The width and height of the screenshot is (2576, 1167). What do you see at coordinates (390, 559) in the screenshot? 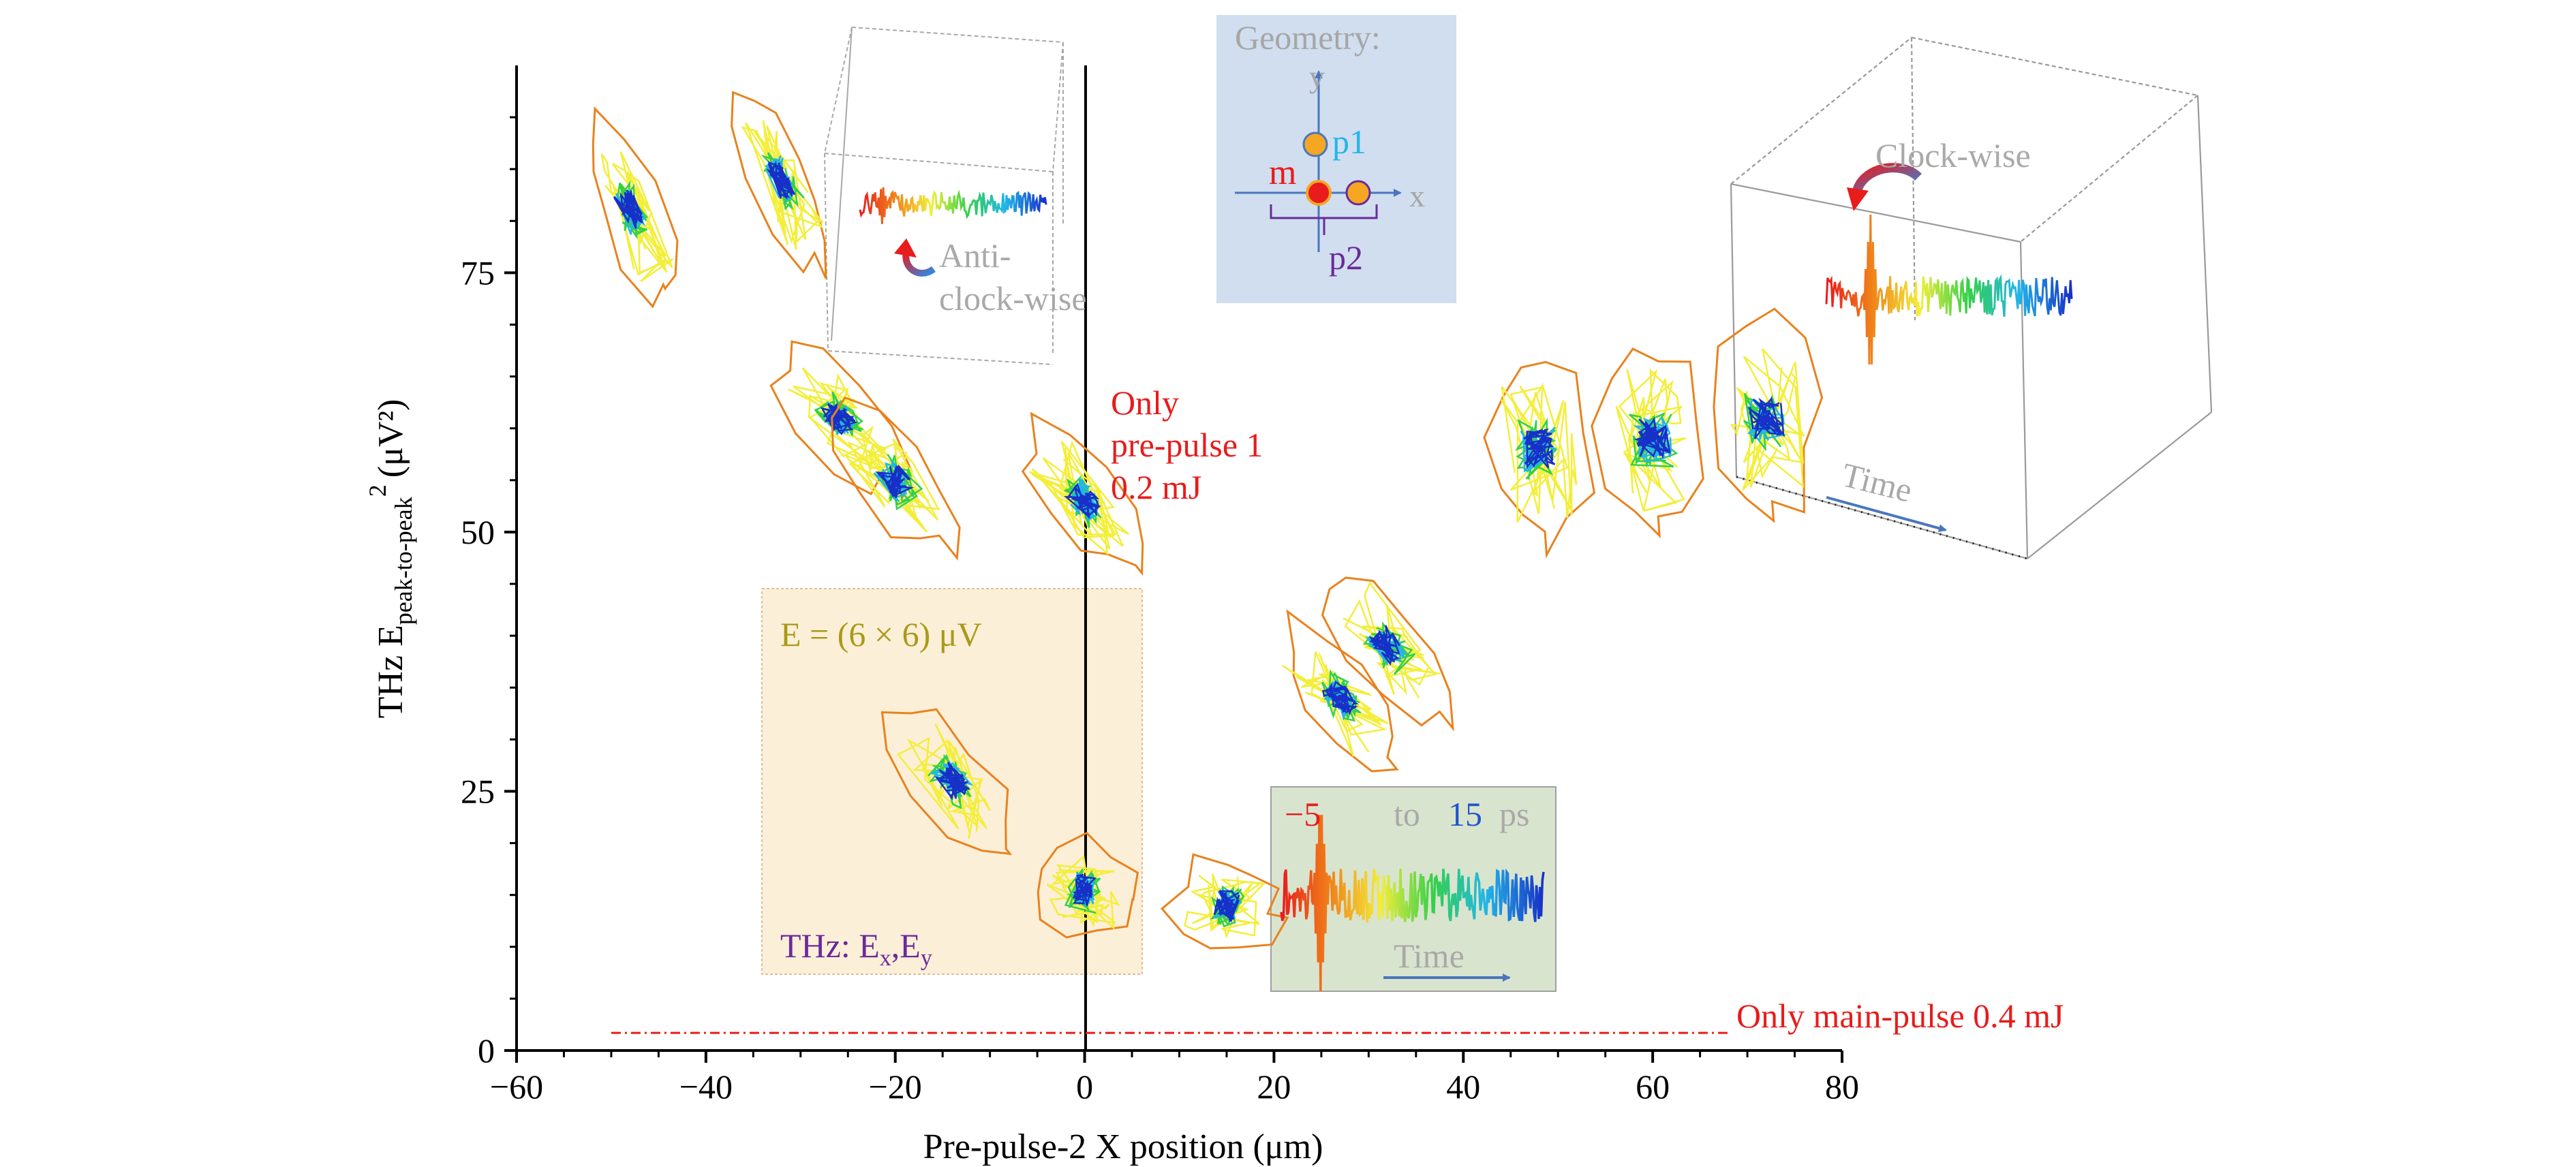
I see `y-axis-label: THz Epeak-to-peak2 (μV²)` at bounding box center [390, 559].